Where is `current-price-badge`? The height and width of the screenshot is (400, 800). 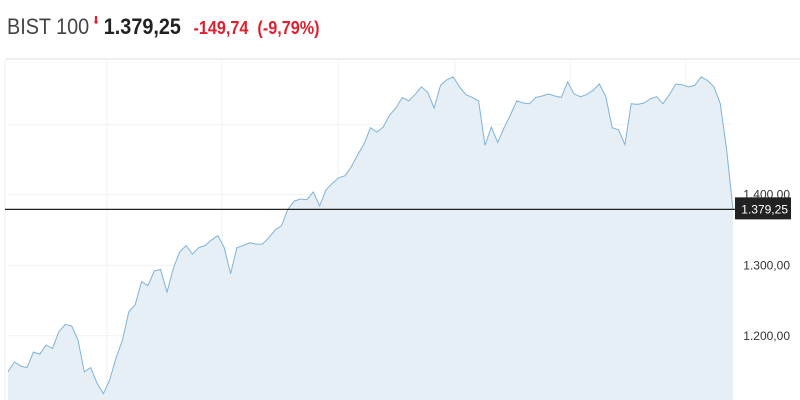
current-price-badge is located at coordinates (763, 208).